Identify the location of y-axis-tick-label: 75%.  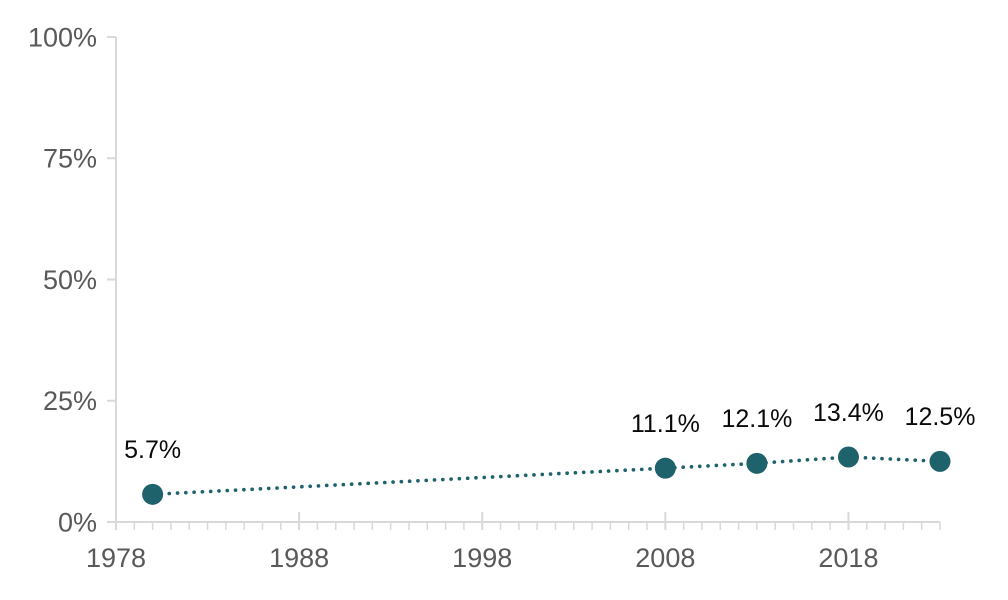
(70, 159).